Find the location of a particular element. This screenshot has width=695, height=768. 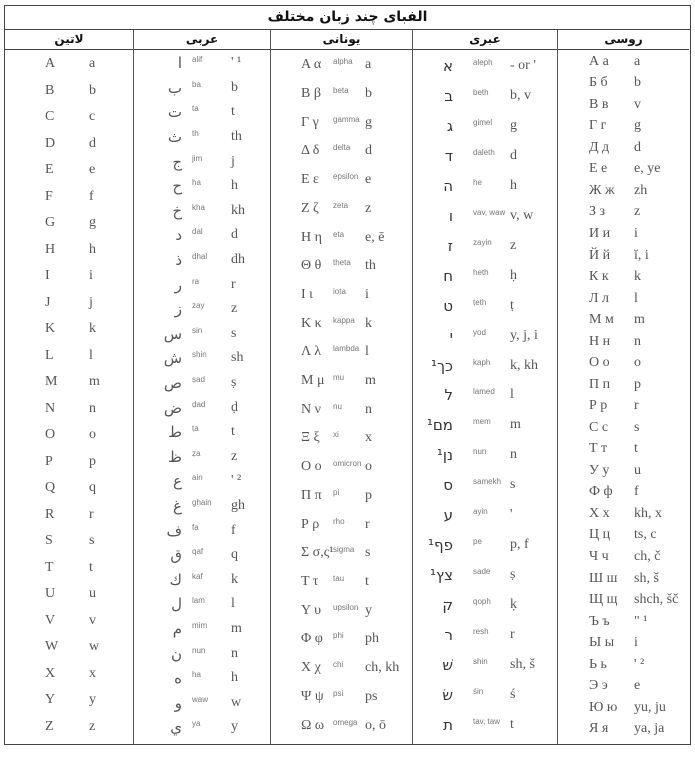

arabic-name: ṣad is located at coordinates (198, 380).